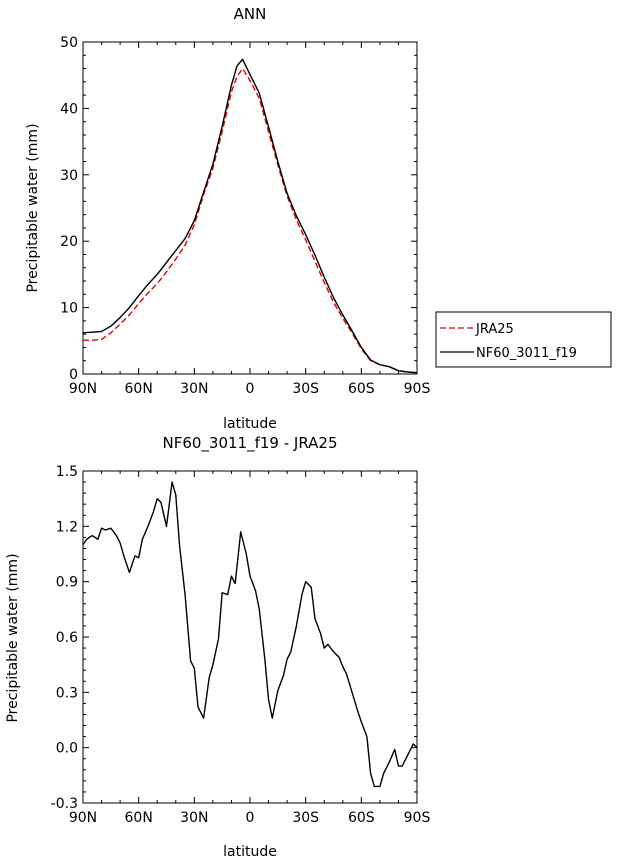  Describe the element at coordinates (249, 443) in the screenshot. I see `chart-title-bottom: NF60_3011_f19 - JRA25` at that location.